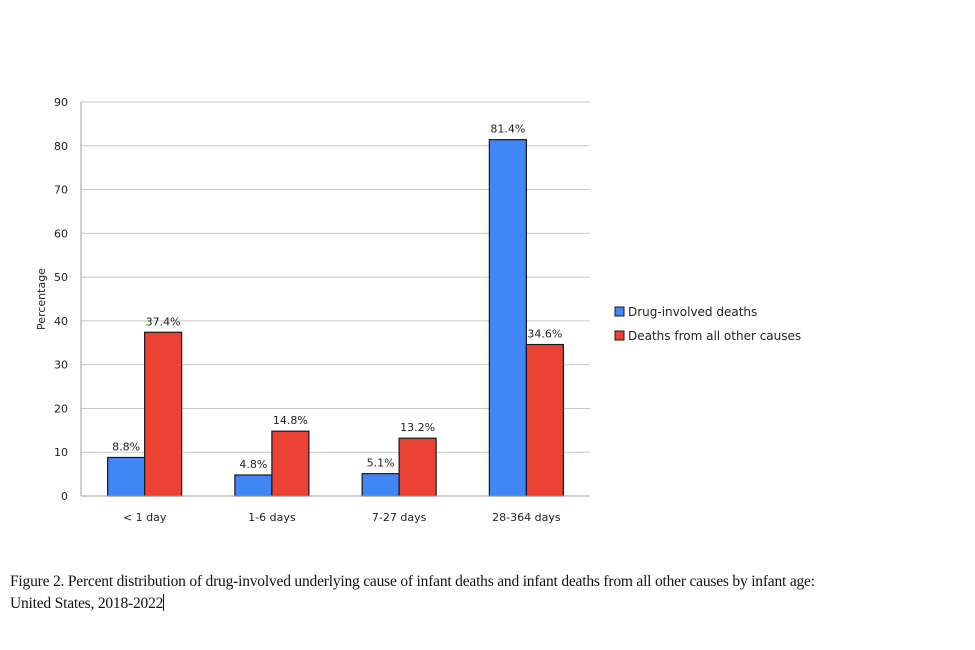 Image resolution: width=975 pixels, height=650 pixels. I want to click on data-label: 8.8%, so click(126, 446).